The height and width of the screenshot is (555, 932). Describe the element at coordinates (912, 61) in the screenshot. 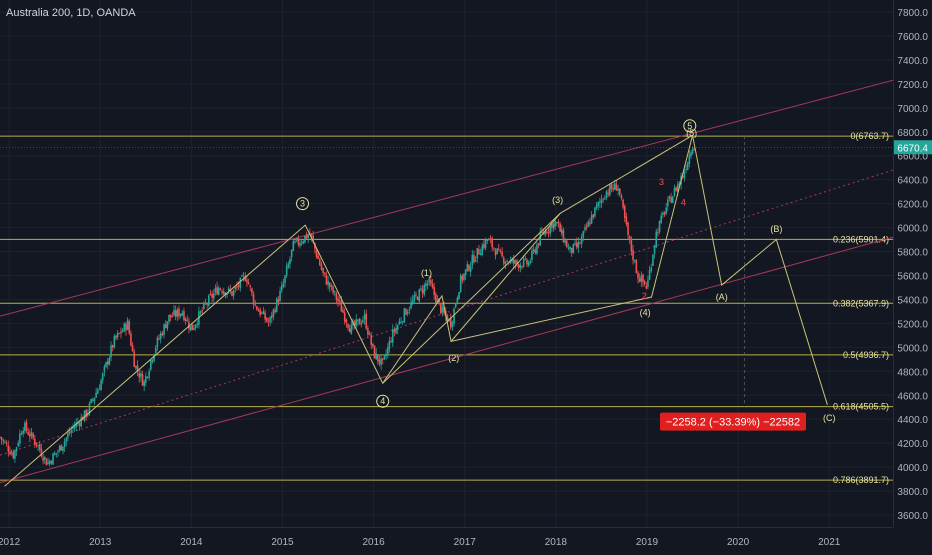

I see `price-tick-label: 7400.0` at that location.